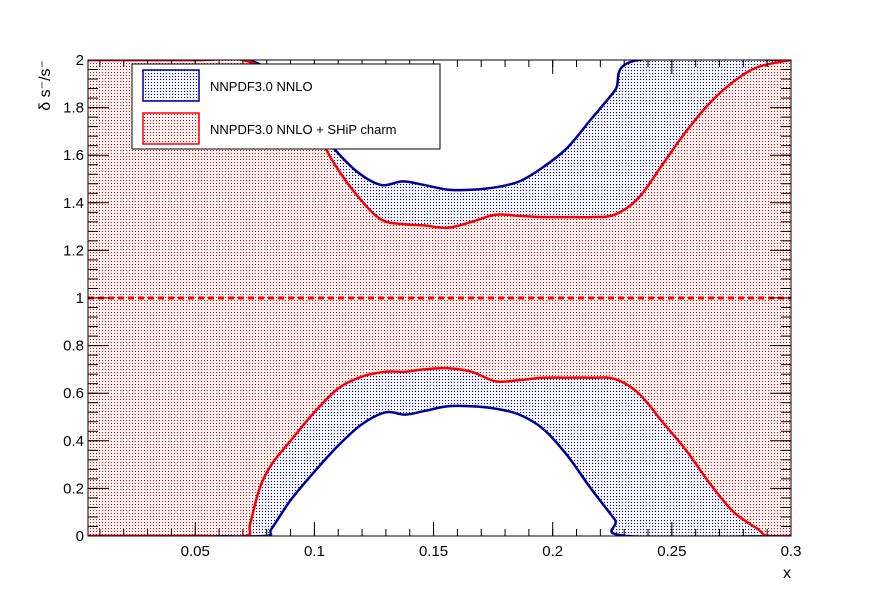  Describe the element at coordinates (73, 346) in the screenshot. I see `y-tick-label: 0.8` at that location.